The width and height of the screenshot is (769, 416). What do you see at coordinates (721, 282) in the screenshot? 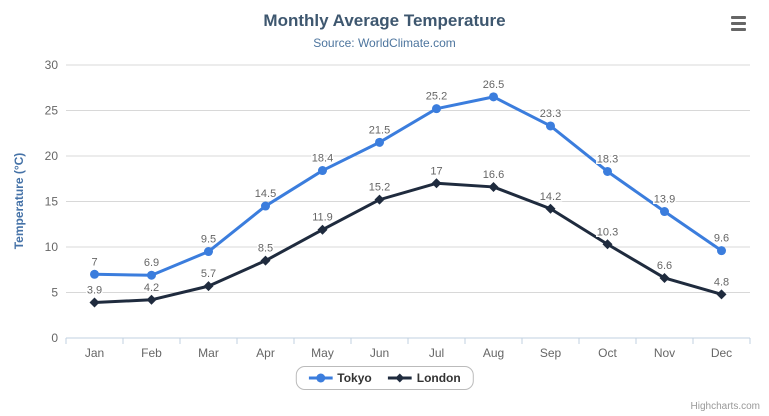
I see `data-label-london: 4.8` at bounding box center [721, 282].